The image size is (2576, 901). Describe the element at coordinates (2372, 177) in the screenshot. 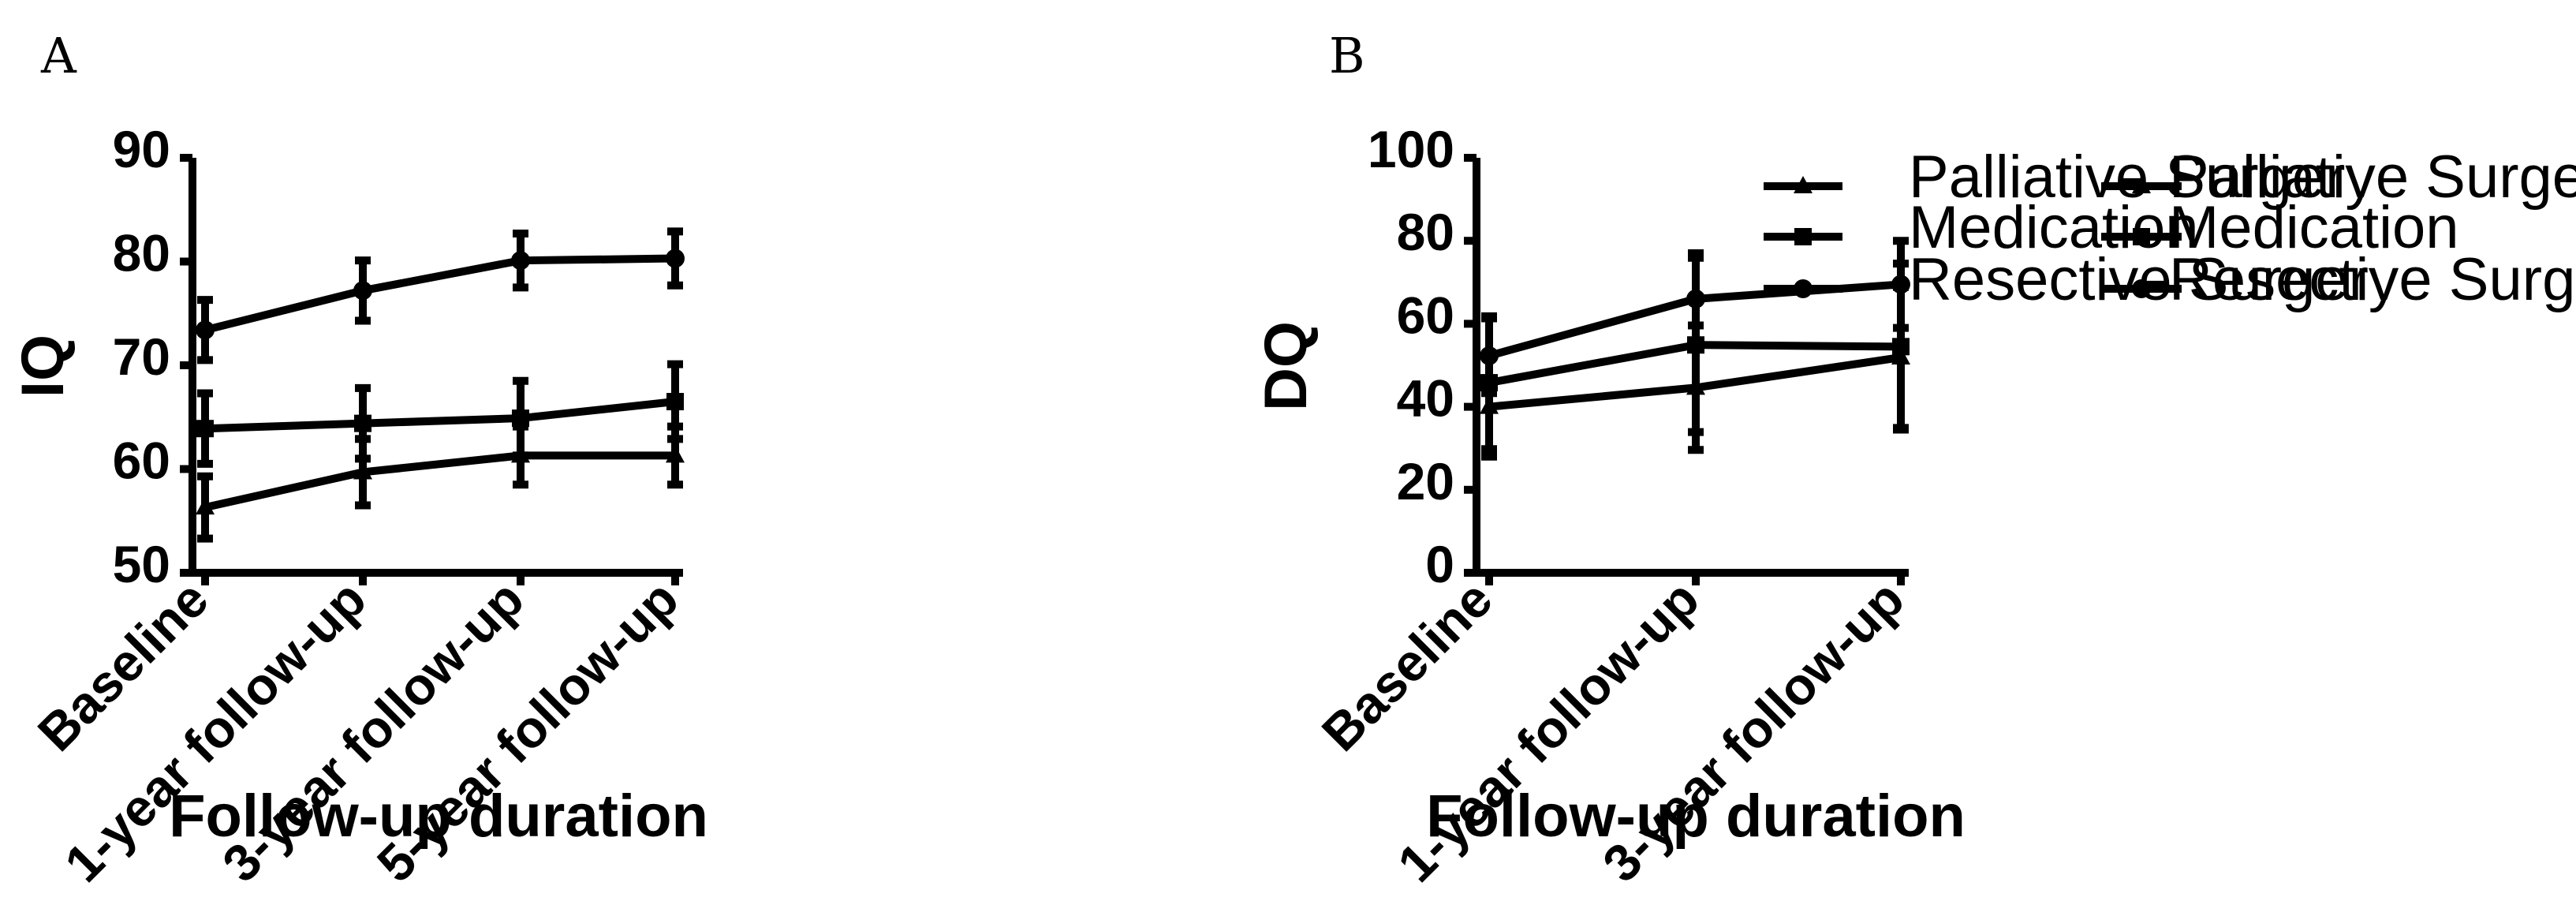

I see `legend-label-palliative-surgery: Palliative Surgery` at that location.